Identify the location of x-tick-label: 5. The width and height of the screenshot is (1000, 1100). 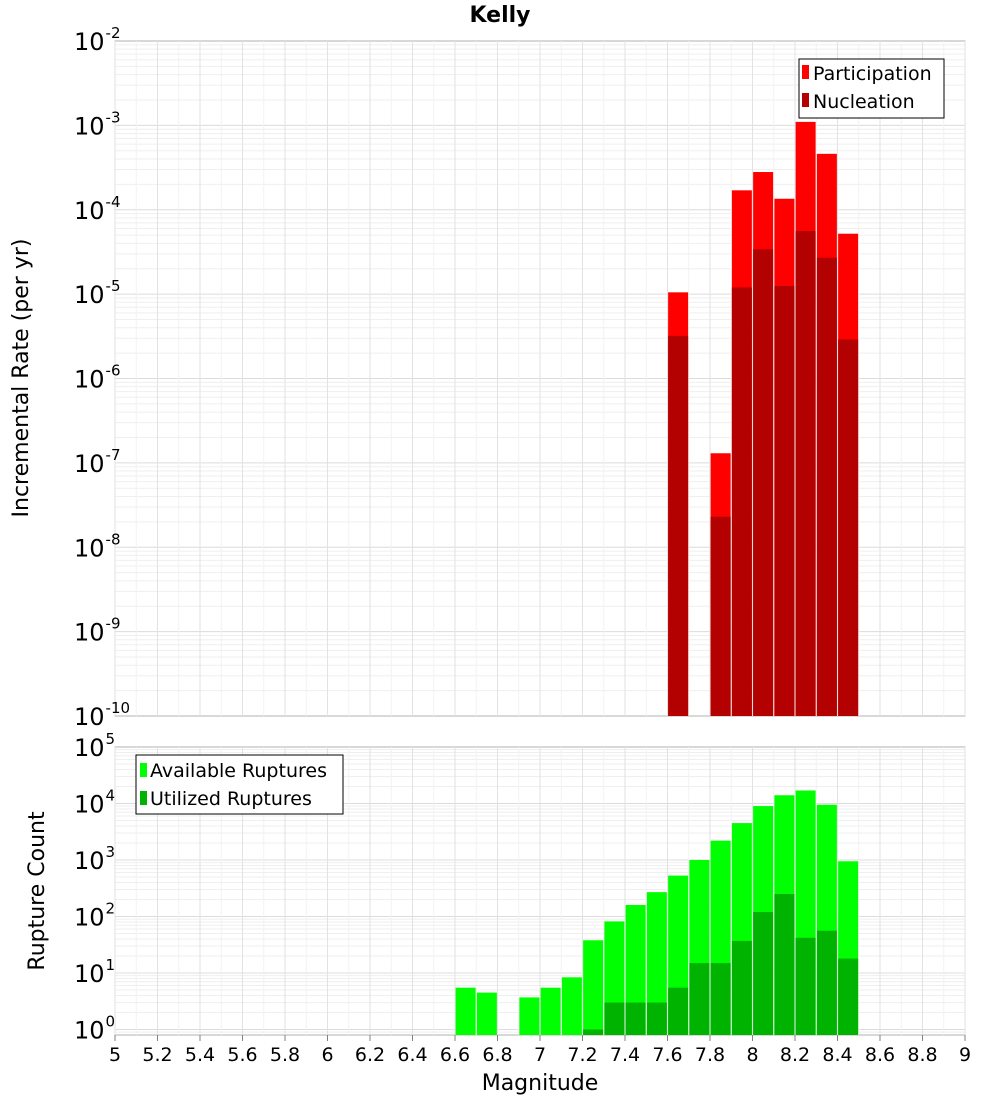
(115, 1055).